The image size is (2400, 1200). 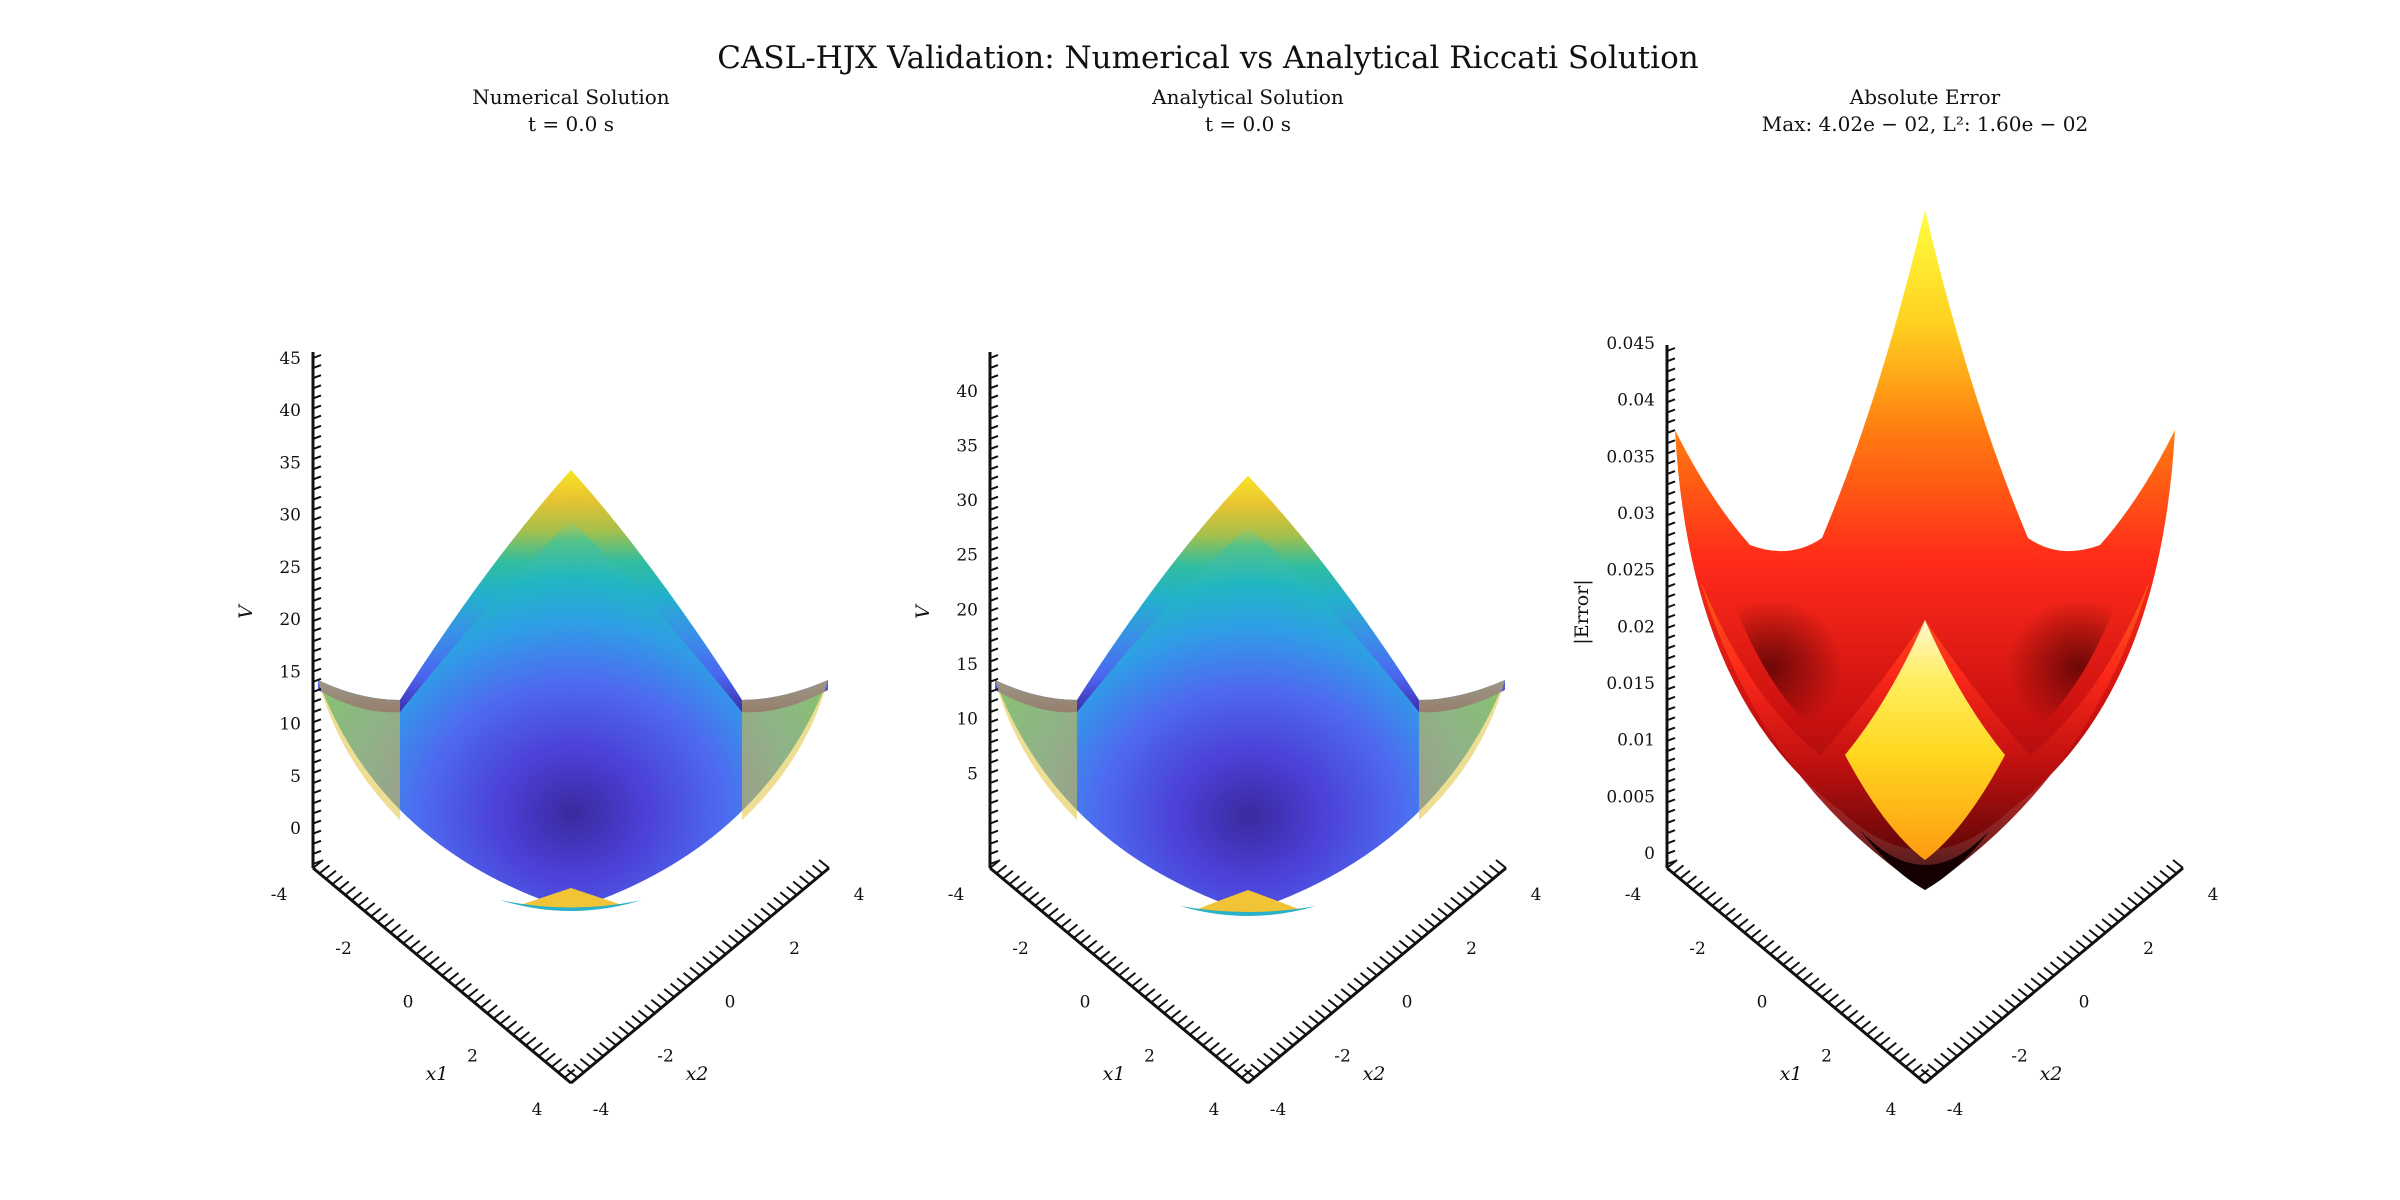 What do you see at coordinates (1891, 1110) in the screenshot?
I see `x-tick-label: 4` at bounding box center [1891, 1110].